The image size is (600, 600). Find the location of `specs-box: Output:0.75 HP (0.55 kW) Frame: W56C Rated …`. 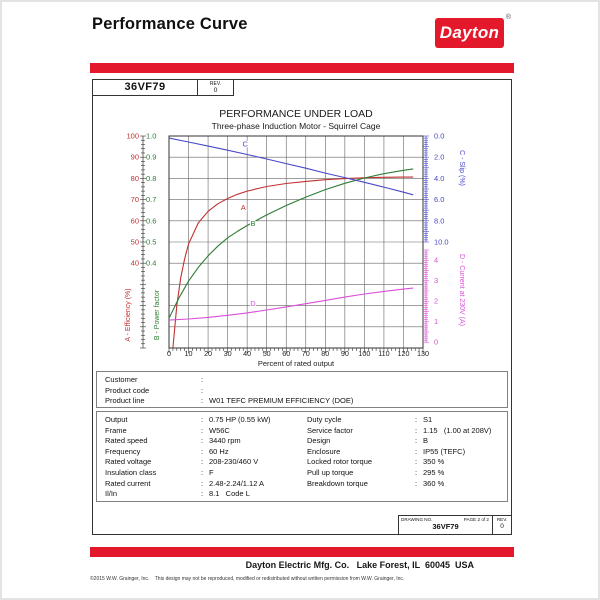

specs-box: Output:0.75 HP (0.55 kW) Frame: W56C Rated … is located at coordinates (302, 456).